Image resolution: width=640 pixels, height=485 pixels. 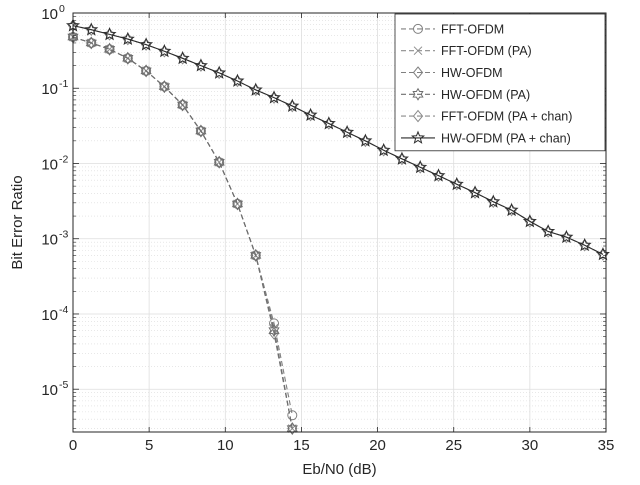 I want to click on x-tick-label: 20, so click(x=377, y=445).